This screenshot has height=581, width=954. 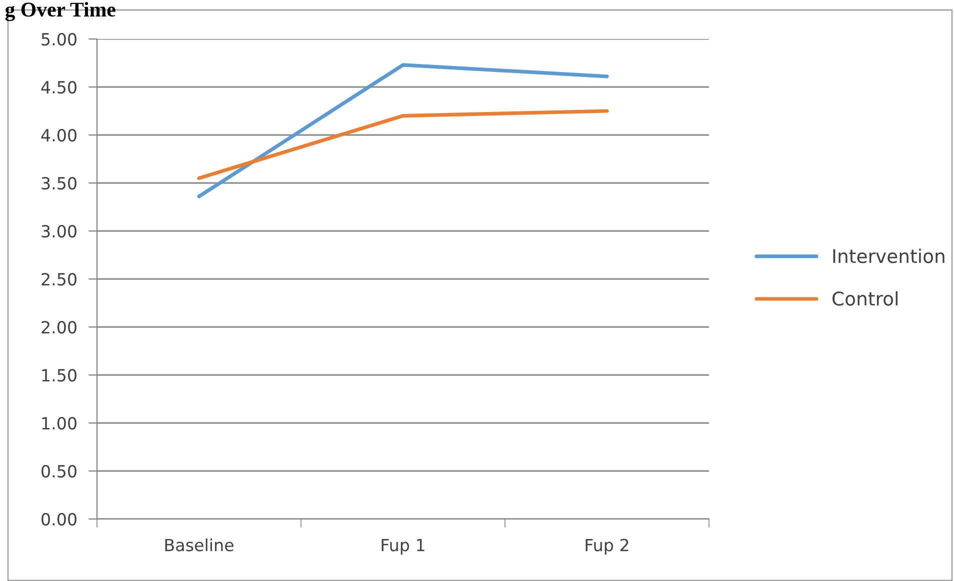 What do you see at coordinates (59, 423) in the screenshot?
I see `y-tick-label: 1.00` at bounding box center [59, 423].